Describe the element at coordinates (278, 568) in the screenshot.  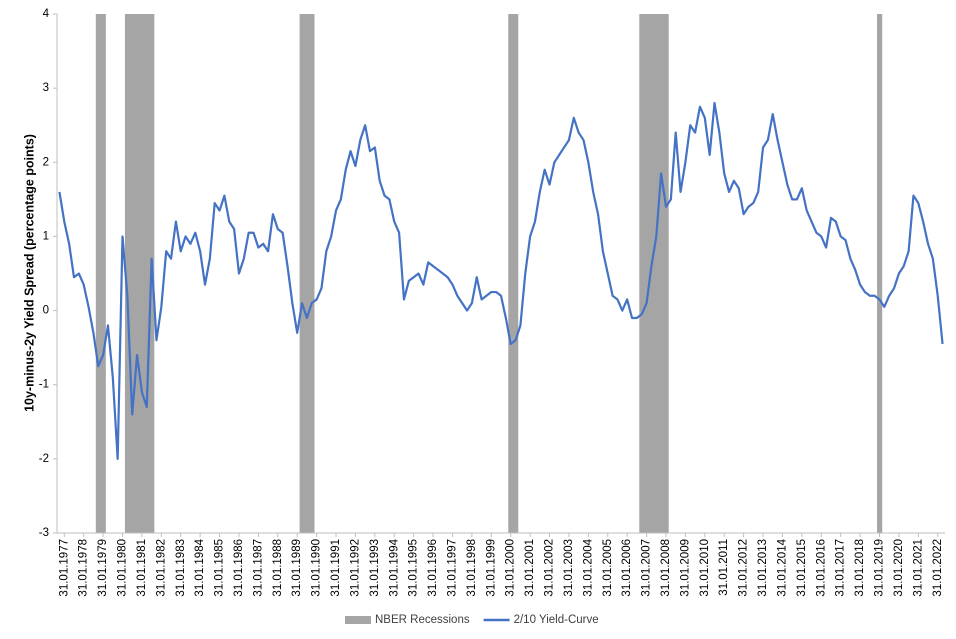
I see `x-tick-label: 31.01.1988` at that location.